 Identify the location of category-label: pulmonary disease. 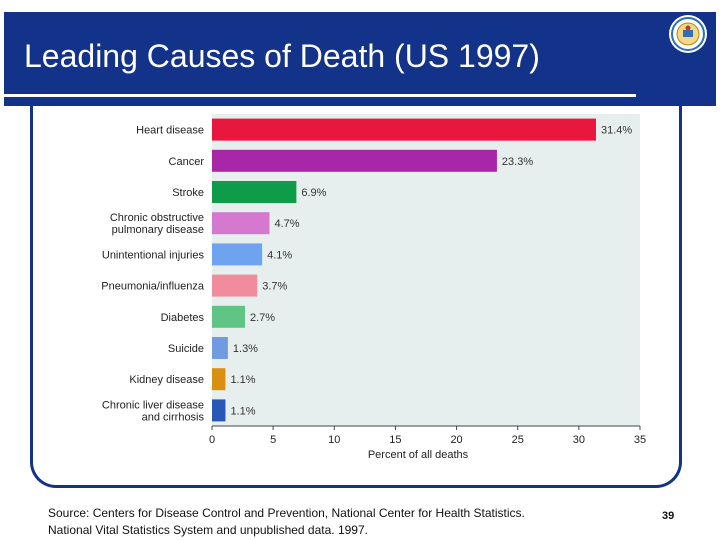
(158, 230).